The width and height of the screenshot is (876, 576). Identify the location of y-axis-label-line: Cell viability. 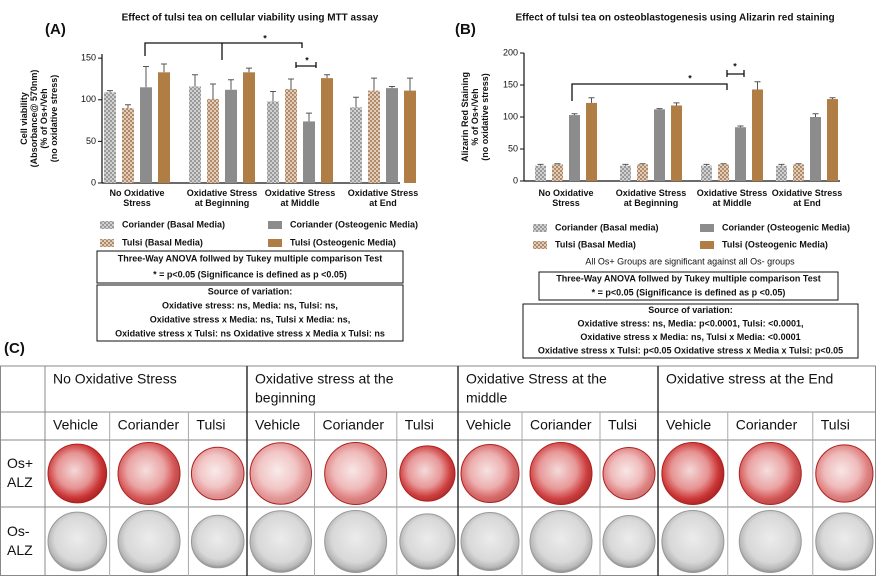
(24, 118).